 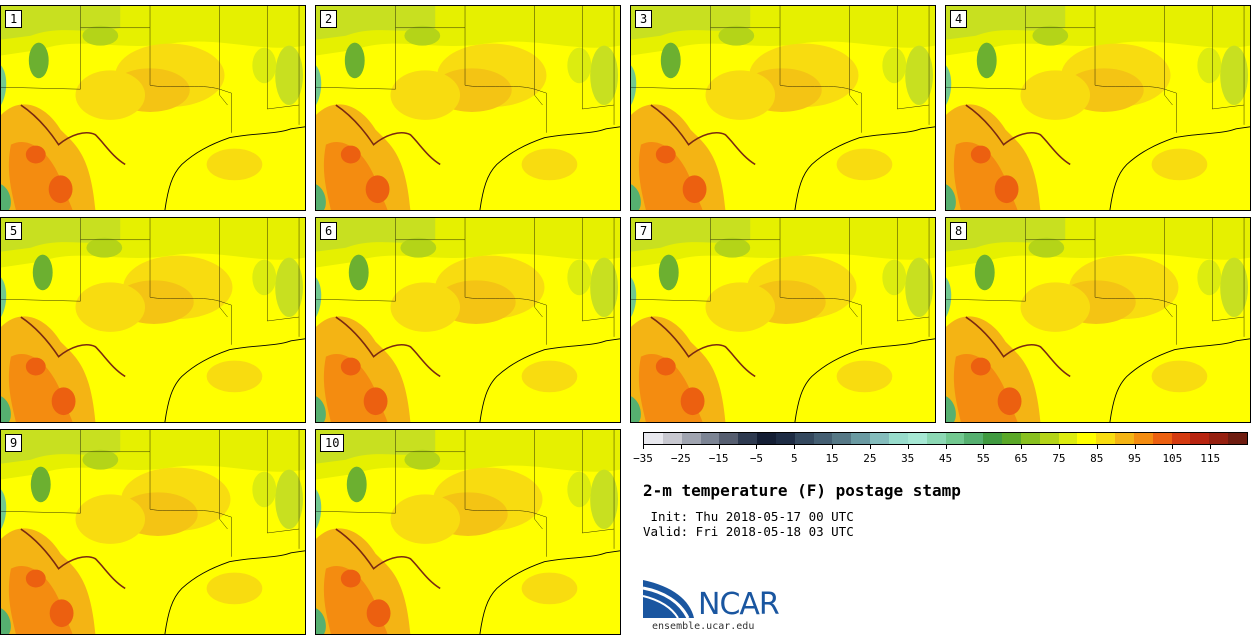 I want to click on postage-stamp-map: 4, so click(x=1098, y=108).